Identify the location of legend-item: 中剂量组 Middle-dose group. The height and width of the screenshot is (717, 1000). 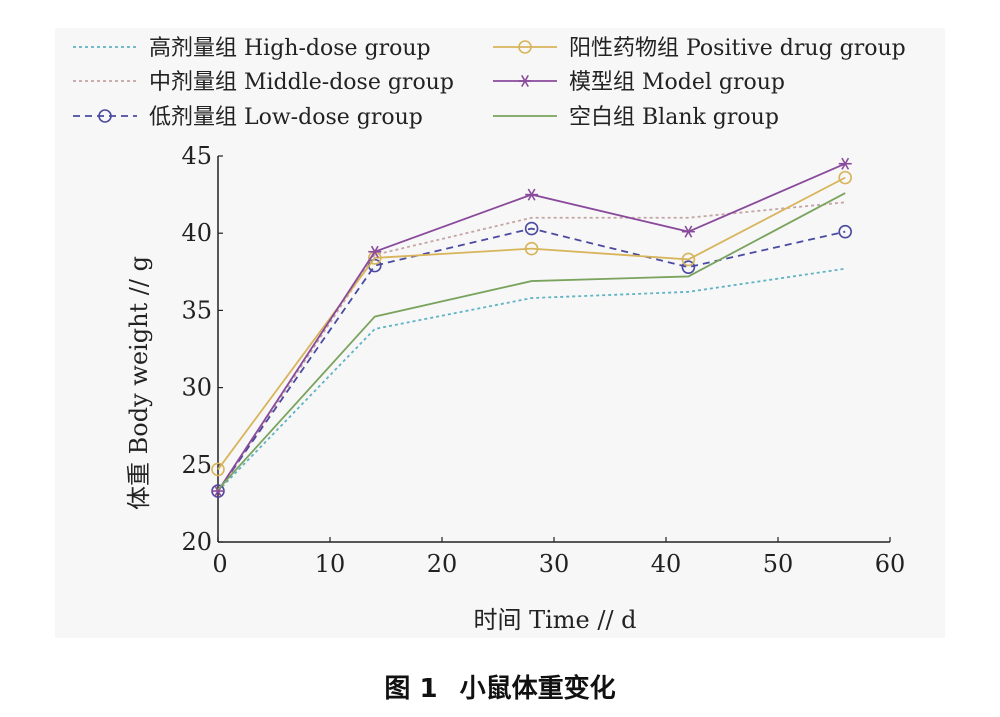
(263, 82).